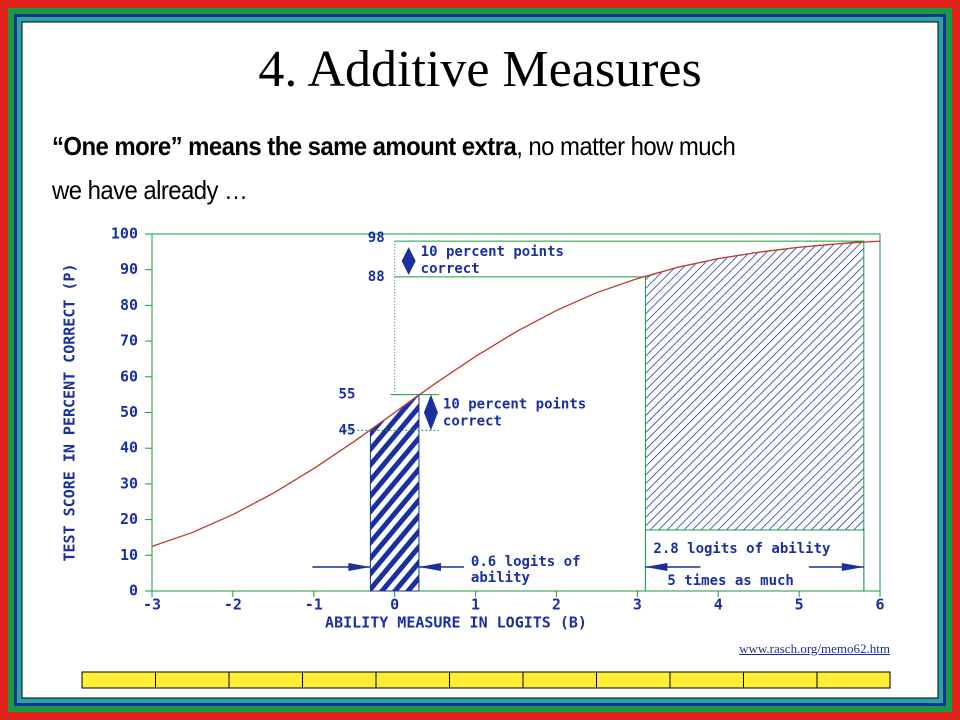 The image size is (960, 720). What do you see at coordinates (70, 412) in the screenshot?
I see `y-axis-label: TEST SCORE IN PERCENT CORRECT (P)` at bounding box center [70, 412].